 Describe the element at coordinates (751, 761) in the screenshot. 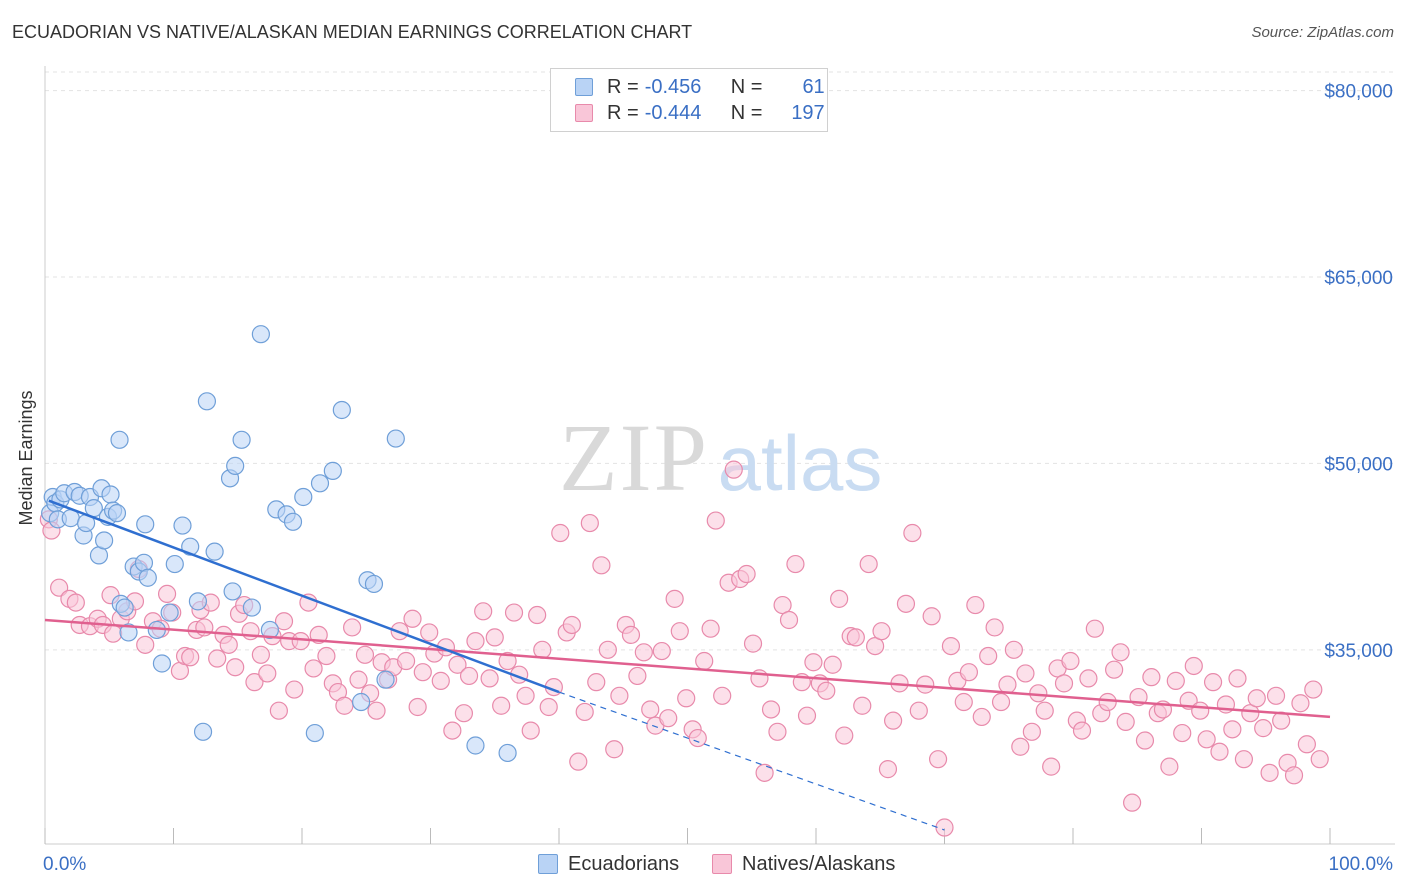

I see `ecuadorians-trend-extension` at that location.